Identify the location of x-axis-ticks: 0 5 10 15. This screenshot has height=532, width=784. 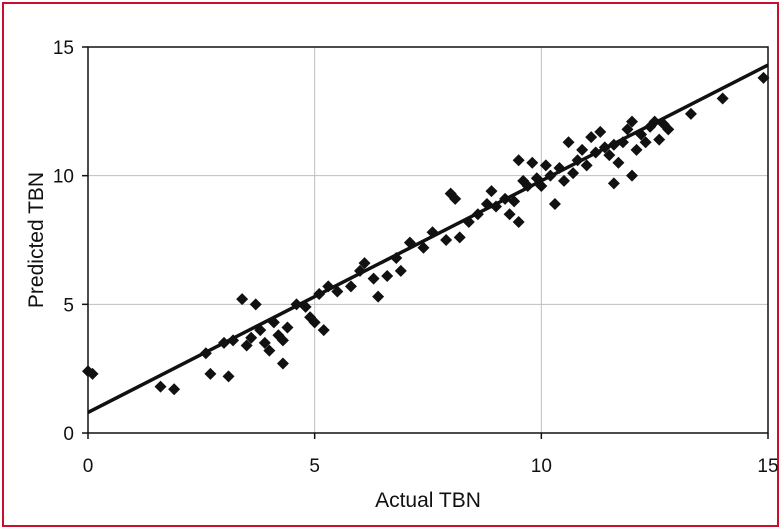
(431, 455).